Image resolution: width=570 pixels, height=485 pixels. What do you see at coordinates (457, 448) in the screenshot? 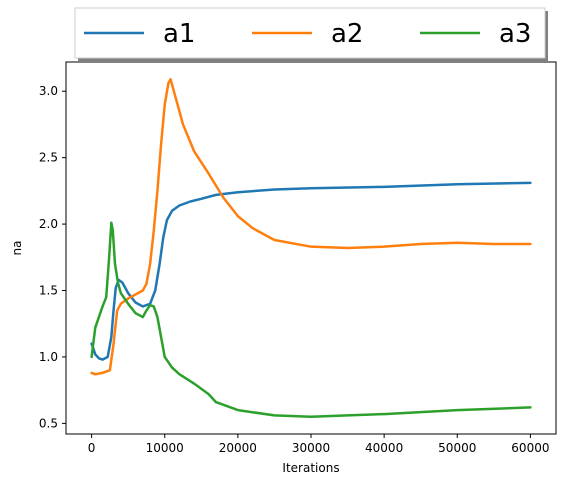
I see `x-tick-label: 50000` at bounding box center [457, 448].